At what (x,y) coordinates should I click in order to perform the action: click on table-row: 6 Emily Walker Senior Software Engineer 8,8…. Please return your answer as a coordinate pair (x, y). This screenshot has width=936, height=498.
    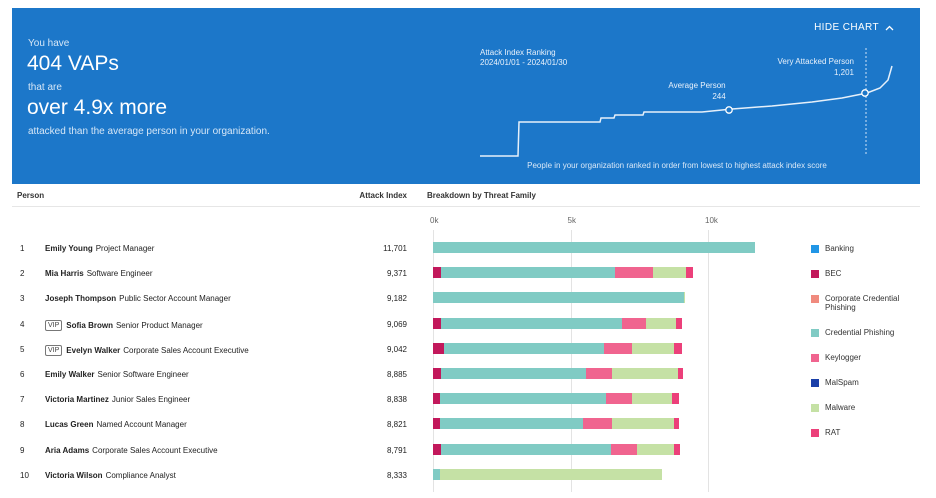
    Looking at the image, I should click on (362, 375).